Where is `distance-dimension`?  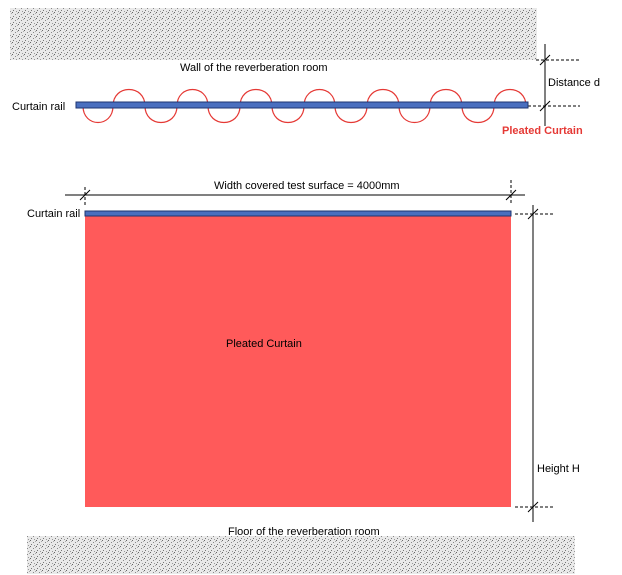 distance-dimension is located at coordinates (554, 85).